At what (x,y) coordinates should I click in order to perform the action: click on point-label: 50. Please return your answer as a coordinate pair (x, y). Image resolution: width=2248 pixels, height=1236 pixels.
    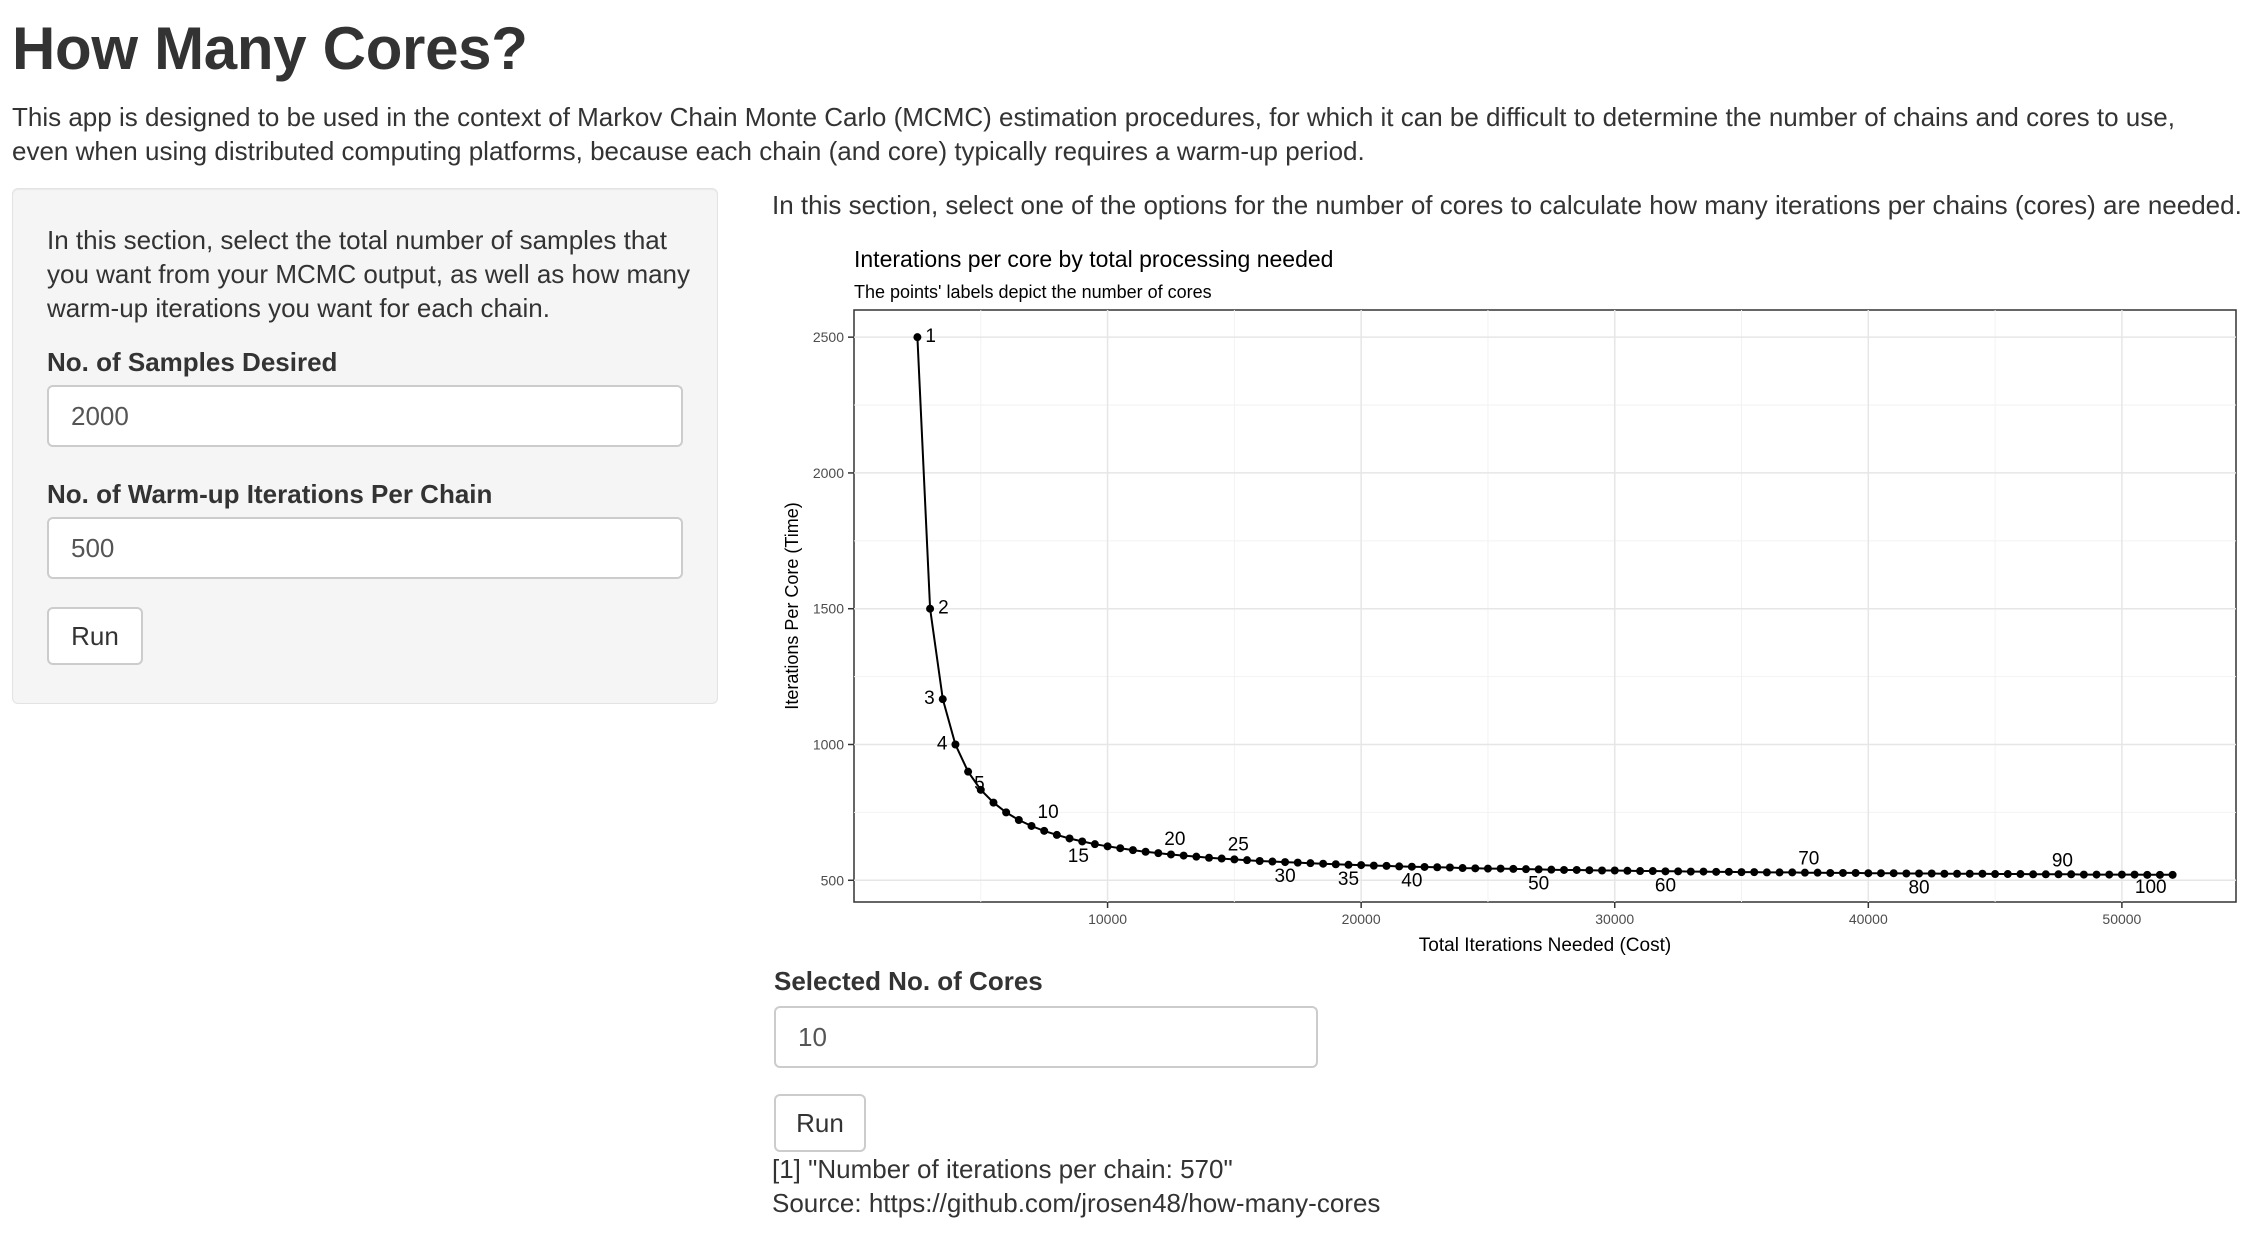
    Looking at the image, I should click on (1538, 883).